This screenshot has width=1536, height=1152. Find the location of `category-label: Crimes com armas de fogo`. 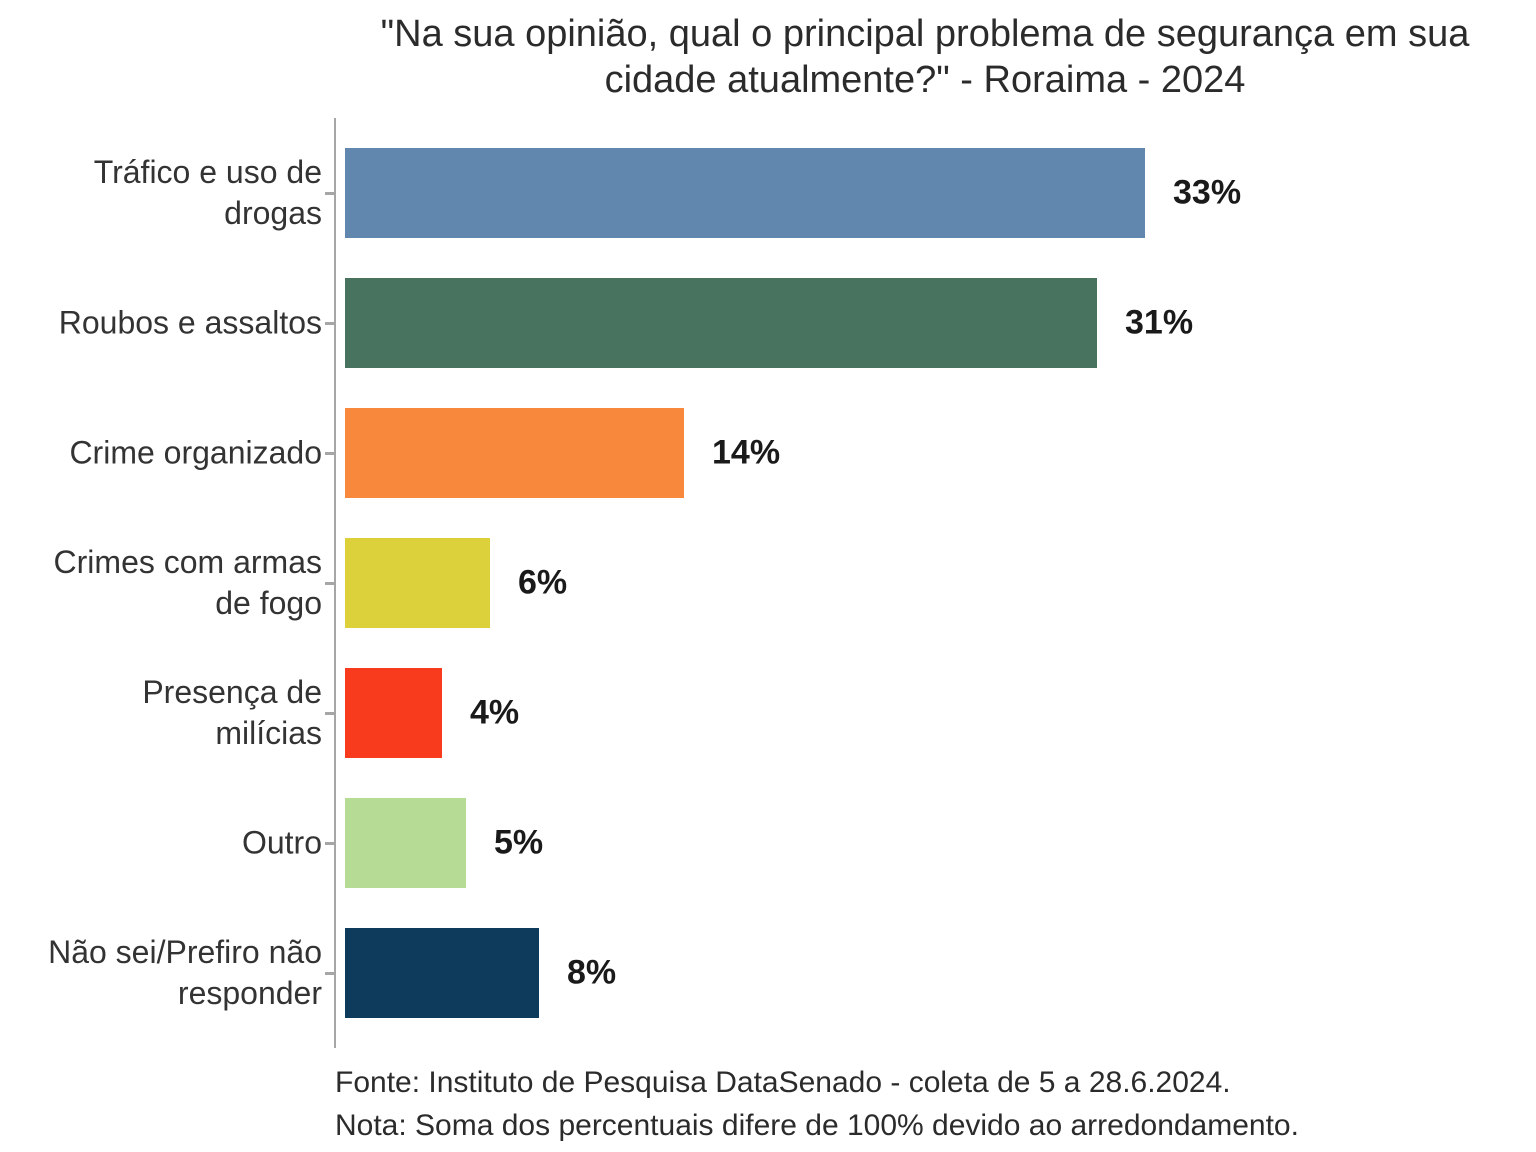

category-label: Crimes com armas de fogo is located at coordinates (187, 582).